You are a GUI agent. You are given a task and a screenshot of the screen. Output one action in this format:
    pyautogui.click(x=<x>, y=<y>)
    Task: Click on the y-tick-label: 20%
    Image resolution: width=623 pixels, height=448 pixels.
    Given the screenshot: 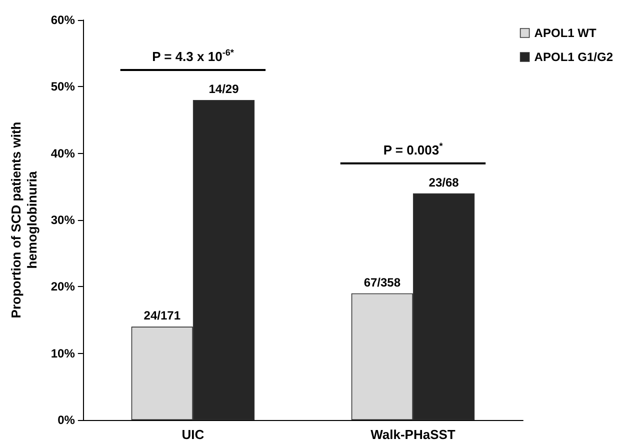 What is the action you would take?
    pyautogui.click(x=63, y=287)
    